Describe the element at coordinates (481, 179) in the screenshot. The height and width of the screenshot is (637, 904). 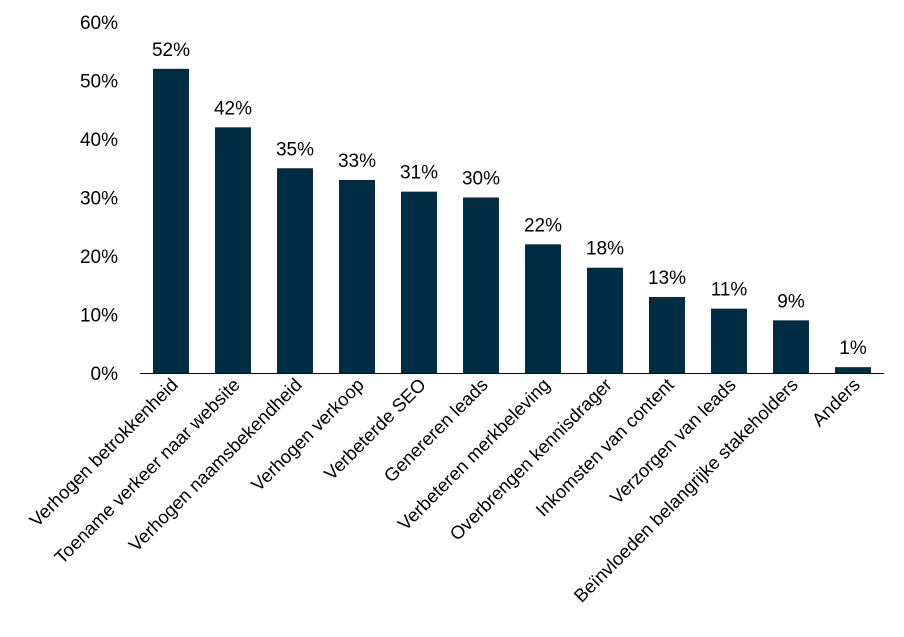
I see `data-label: 30%` at that location.